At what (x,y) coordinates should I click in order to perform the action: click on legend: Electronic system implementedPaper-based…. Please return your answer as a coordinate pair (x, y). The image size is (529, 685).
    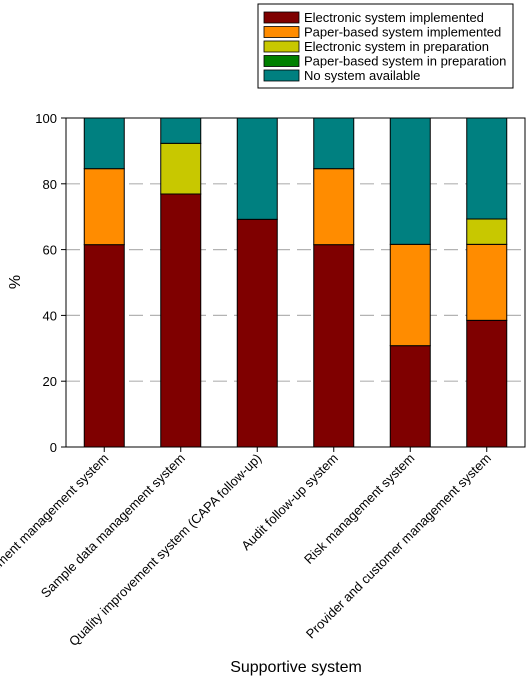
    Looking at the image, I should click on (385, 46).